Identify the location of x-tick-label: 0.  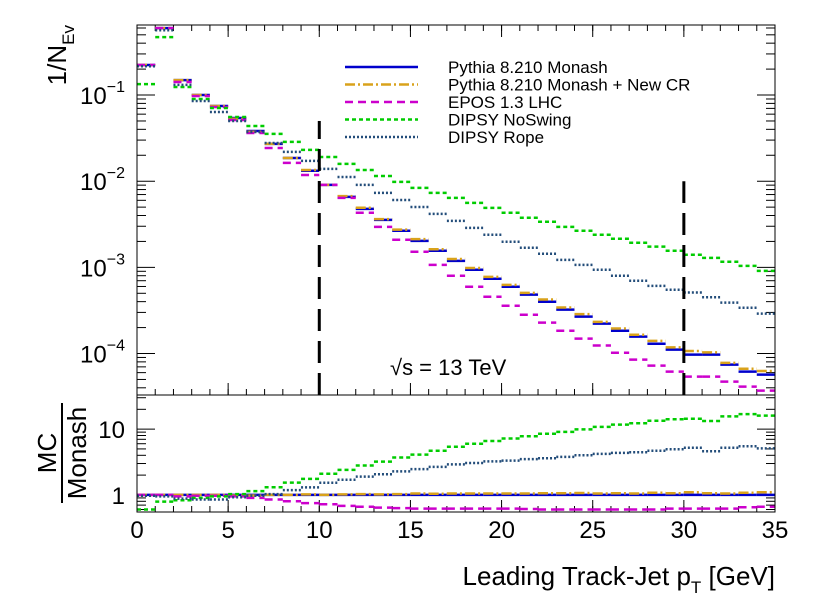
(136, 530).